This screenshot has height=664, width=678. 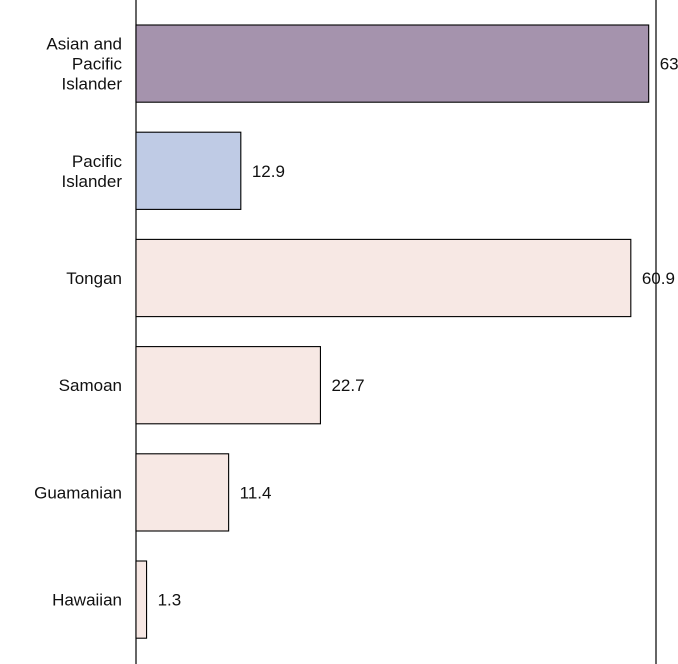 I want to click on category-label: Tongan, so click(x=94, y=278).